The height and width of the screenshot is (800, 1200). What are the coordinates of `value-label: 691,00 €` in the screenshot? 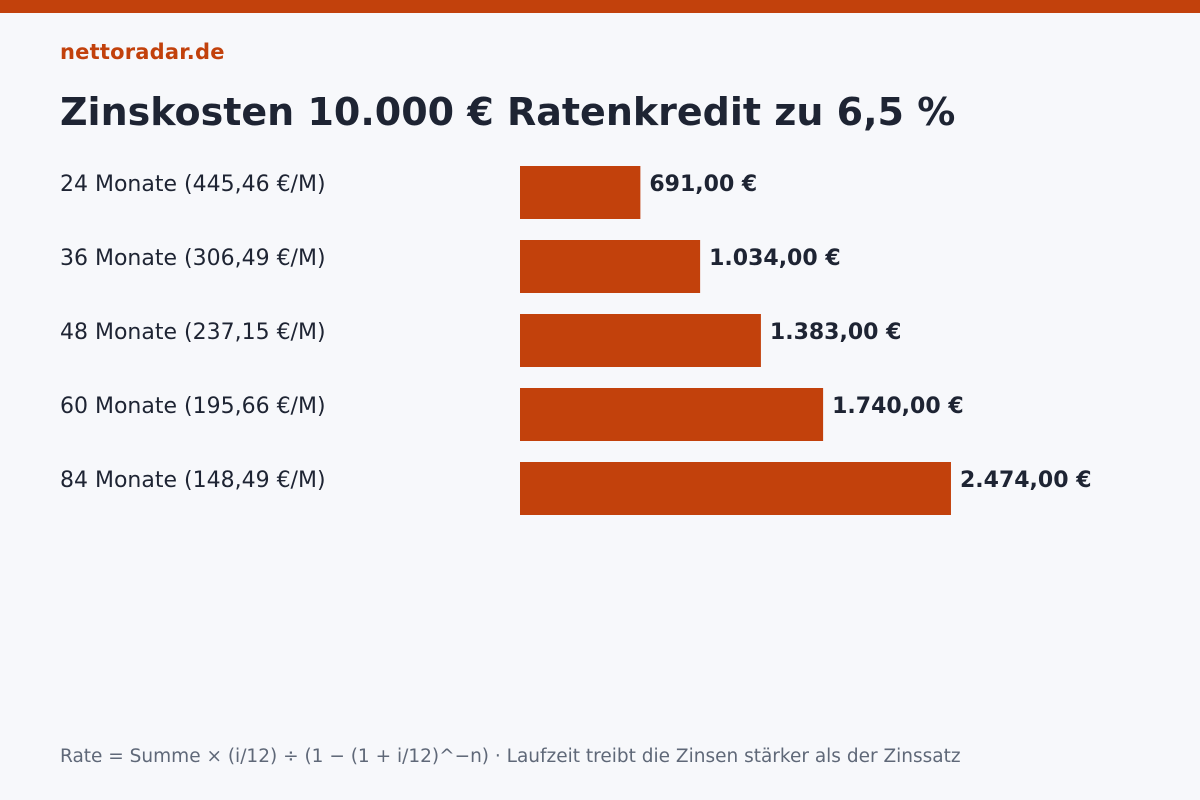 It's located at (703, 184).